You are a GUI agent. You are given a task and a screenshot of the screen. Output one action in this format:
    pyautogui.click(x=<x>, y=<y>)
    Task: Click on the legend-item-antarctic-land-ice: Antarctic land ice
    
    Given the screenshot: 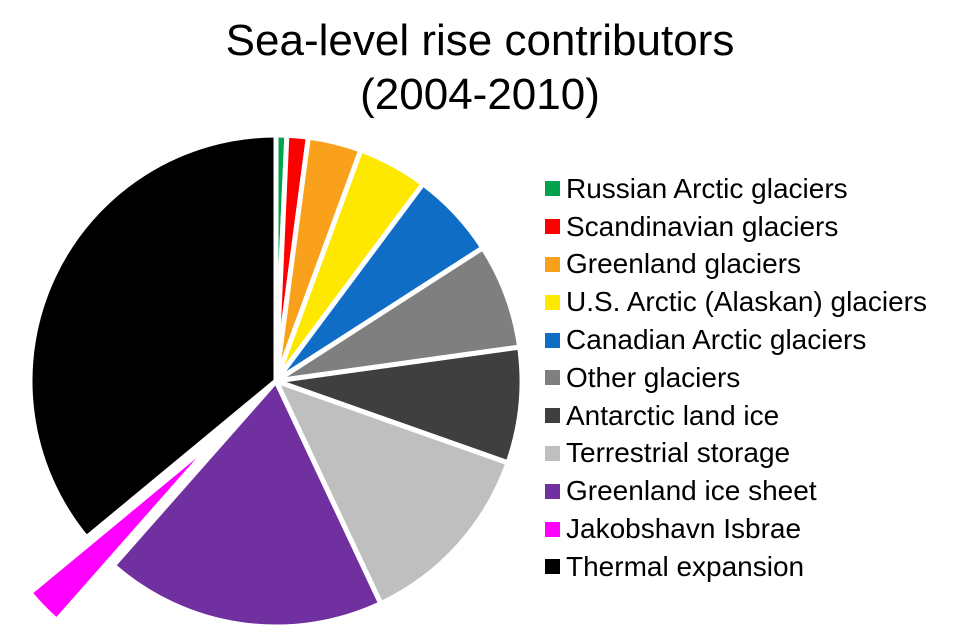 What is the action you would take?
    pyautogui.click(x=736, y=416)
    